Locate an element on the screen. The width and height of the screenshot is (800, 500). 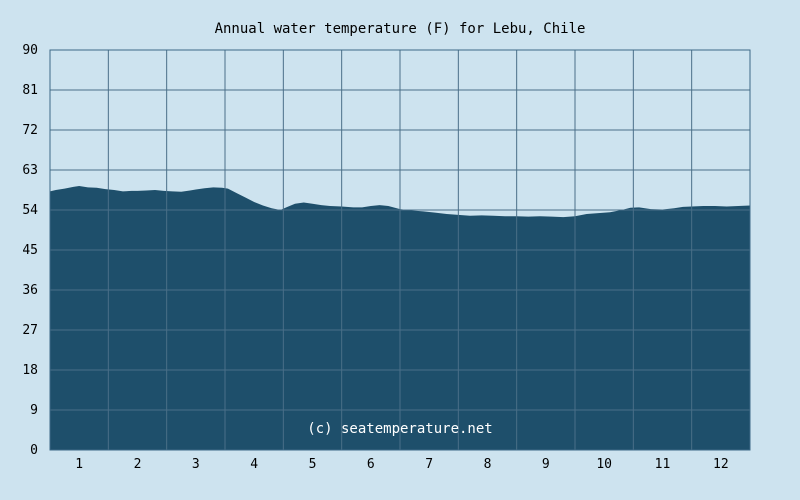
y-tick-label: 54 is located at coordinates (30, 210).